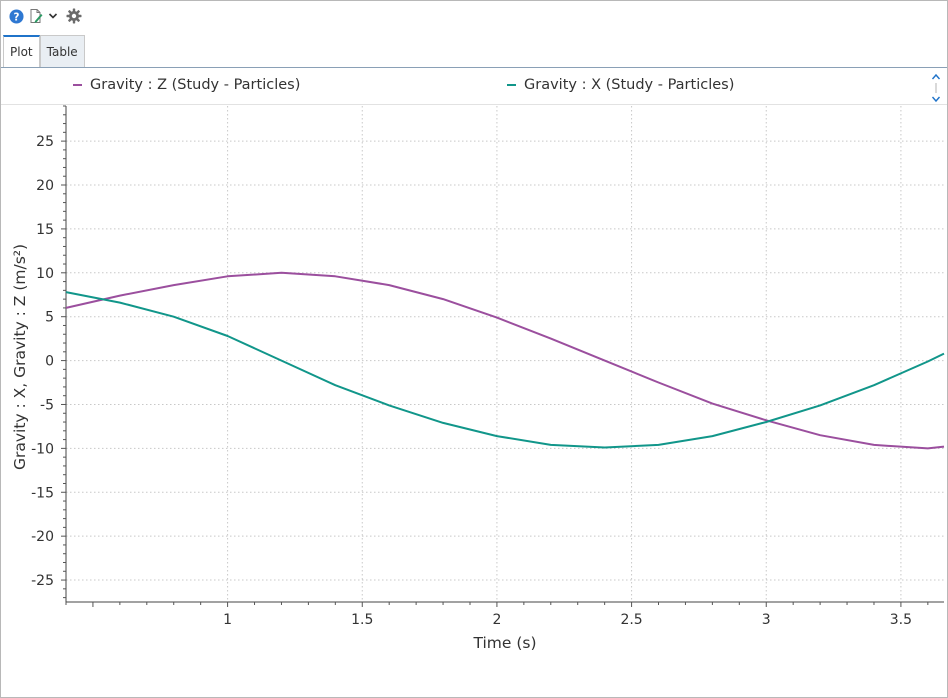 The width and height of the screenshot is (948, 698). I want to click on x-axis-label: Time (s), so click(504, 643).